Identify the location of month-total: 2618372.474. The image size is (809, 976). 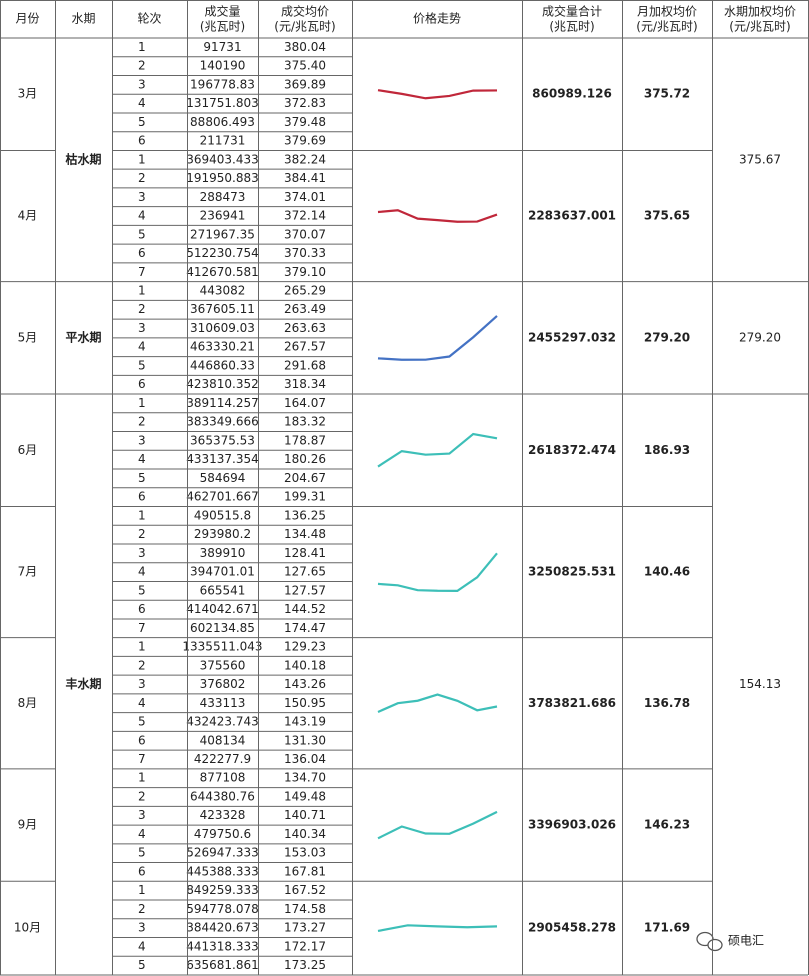
(572, 450).